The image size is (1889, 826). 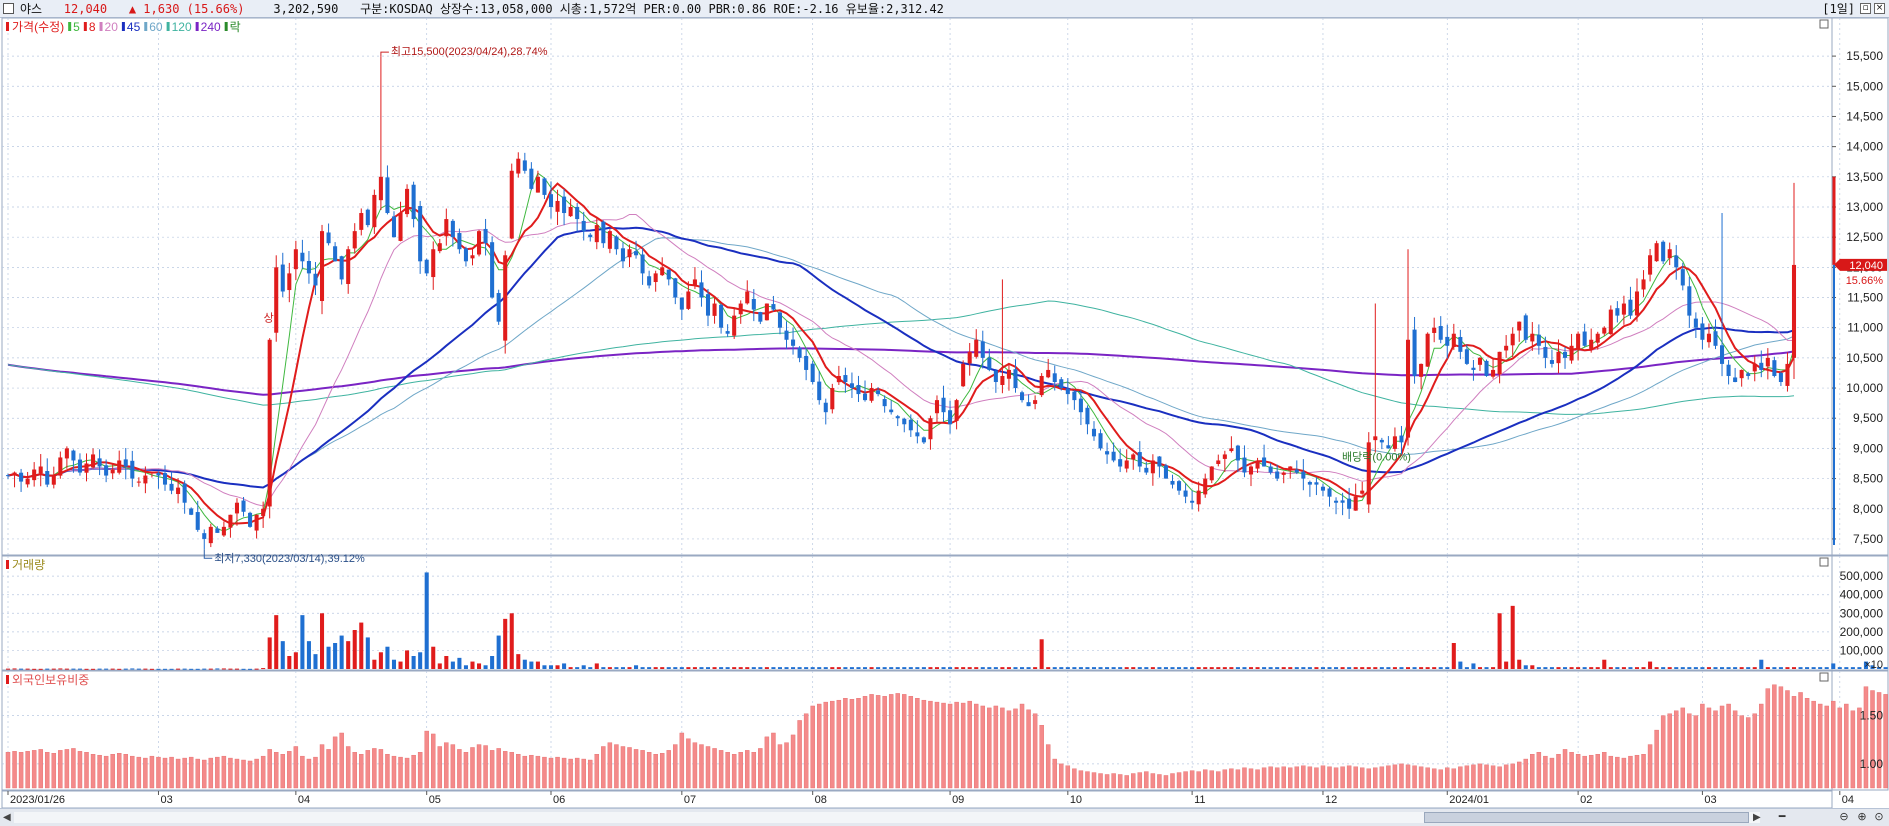 What do you see at coordinates (1862, 816) in the screenshot?
I see `zoom-in-icon: ⊕` at bounding box center [1862, 816].